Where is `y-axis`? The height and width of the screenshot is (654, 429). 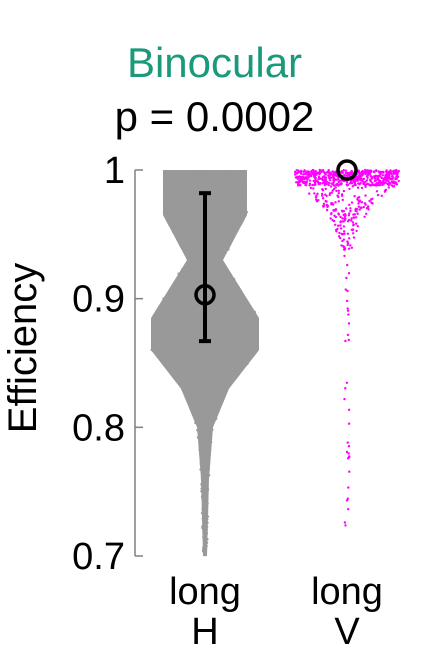 y-axis is located at coordinates (138, 363).